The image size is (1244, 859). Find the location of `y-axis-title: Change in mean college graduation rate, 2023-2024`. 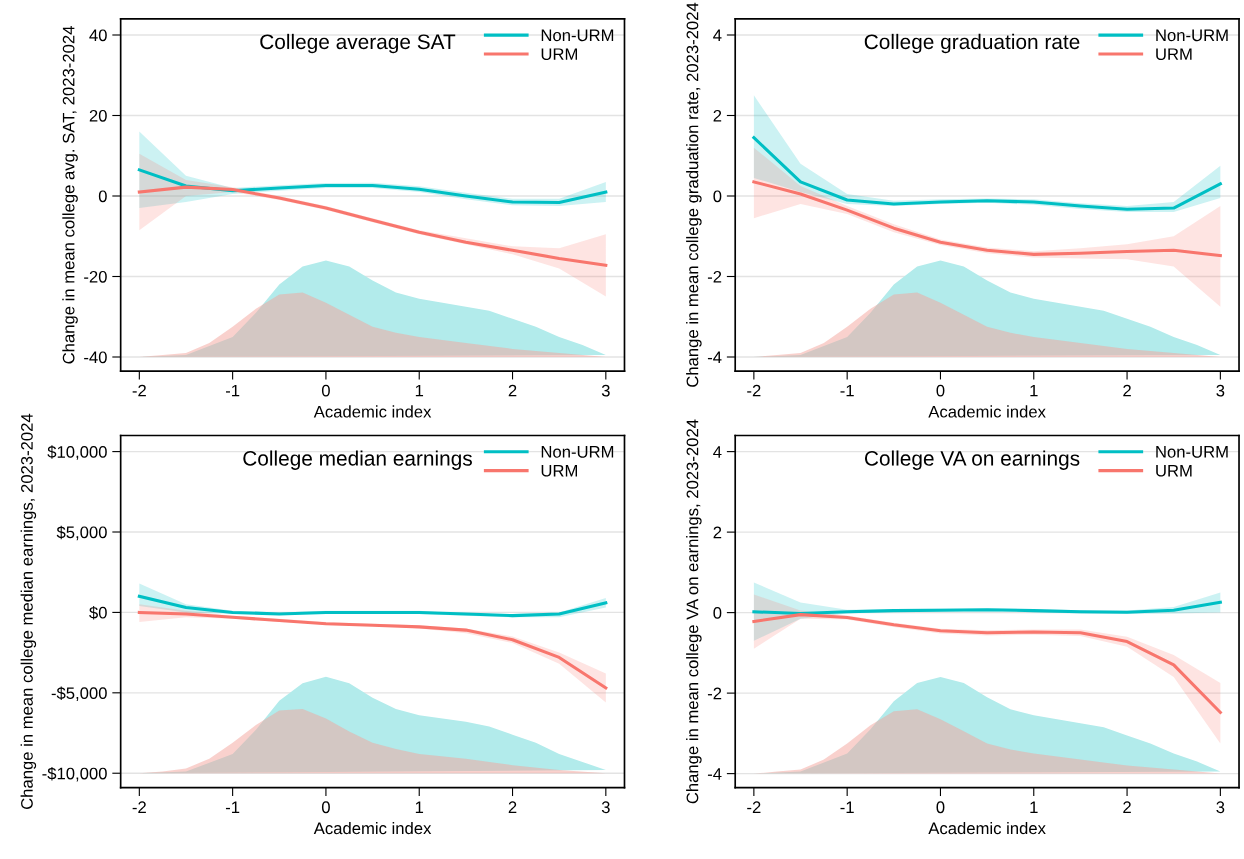

y-axis-title: Change in mean college graduation rate, 2023-2024 is located at coordinates (694, 194).